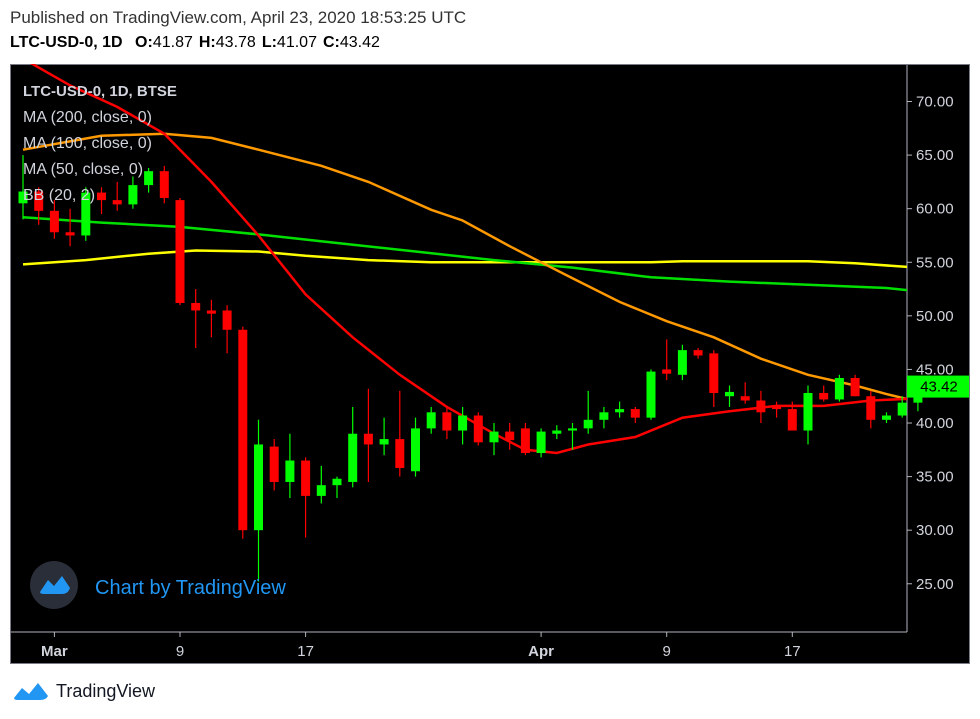 Image resolution: width=980 pixels, height=719 pixels. Describe the element at coordinates (541, 651) in the screenshot. I see `time-tick-label: Apr` at that location.